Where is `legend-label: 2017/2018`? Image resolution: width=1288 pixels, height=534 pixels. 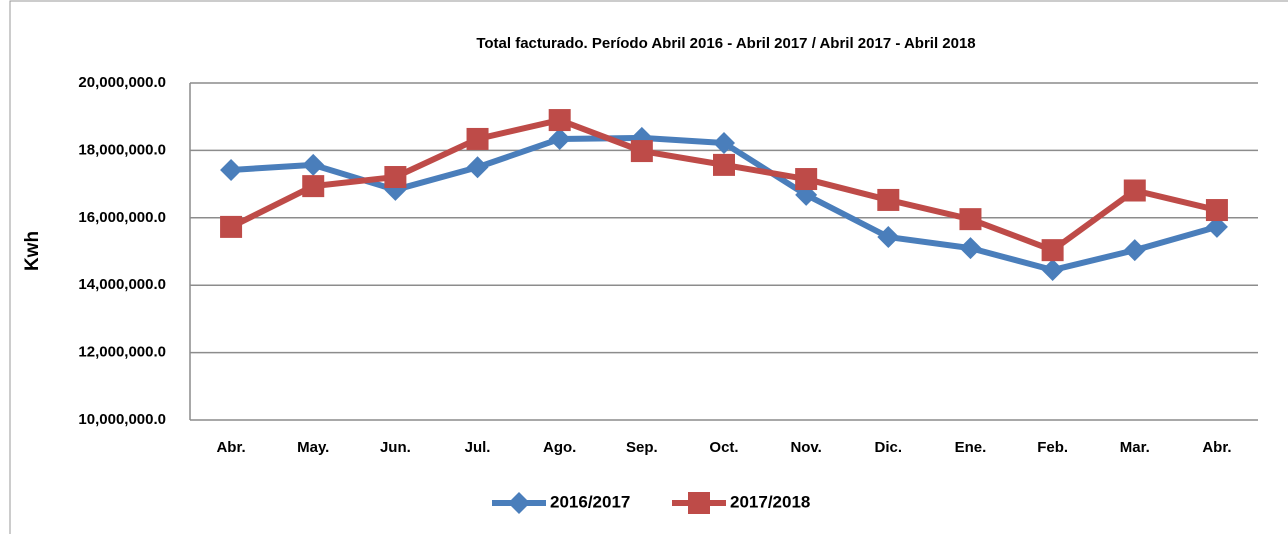 legend-label: 2017/2018 is located at coordinates (770, 501).